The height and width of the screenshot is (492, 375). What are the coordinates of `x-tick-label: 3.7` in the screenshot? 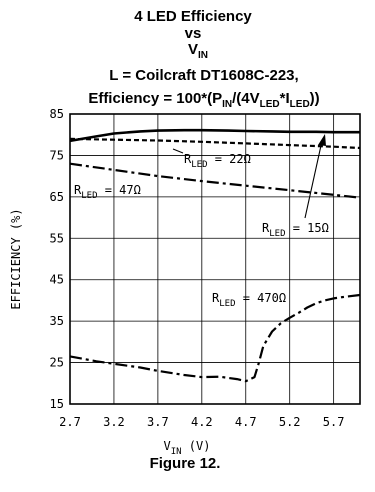 It's located at (158, 422).